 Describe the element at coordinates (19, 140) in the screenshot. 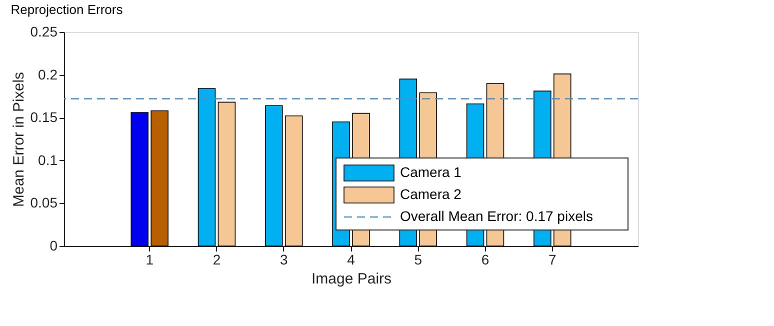

I see `y-axis-title: Mean Error in Pixels` at that location.